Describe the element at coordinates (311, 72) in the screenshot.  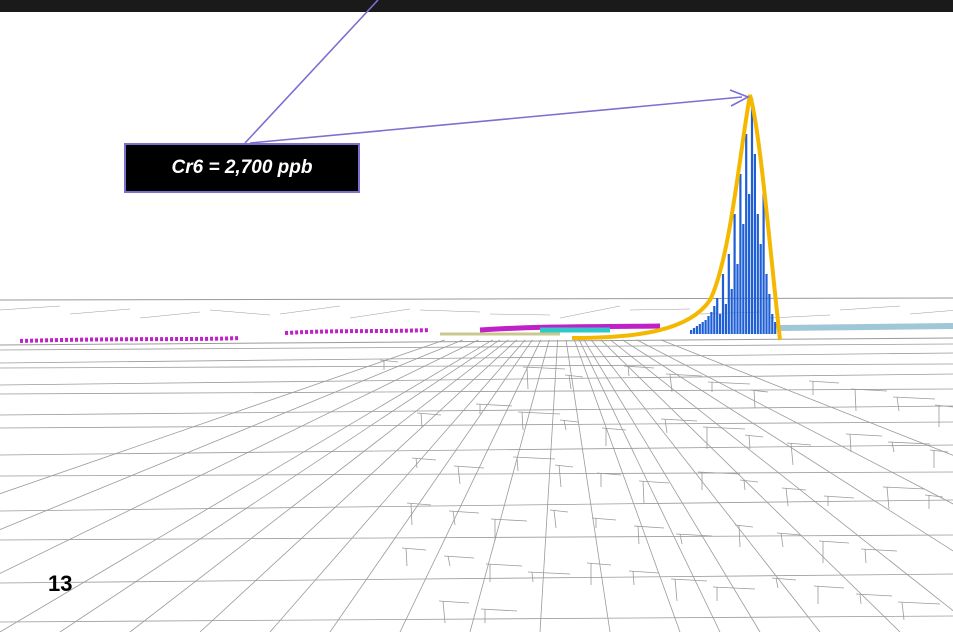
I see `leader-line-up` at that location.